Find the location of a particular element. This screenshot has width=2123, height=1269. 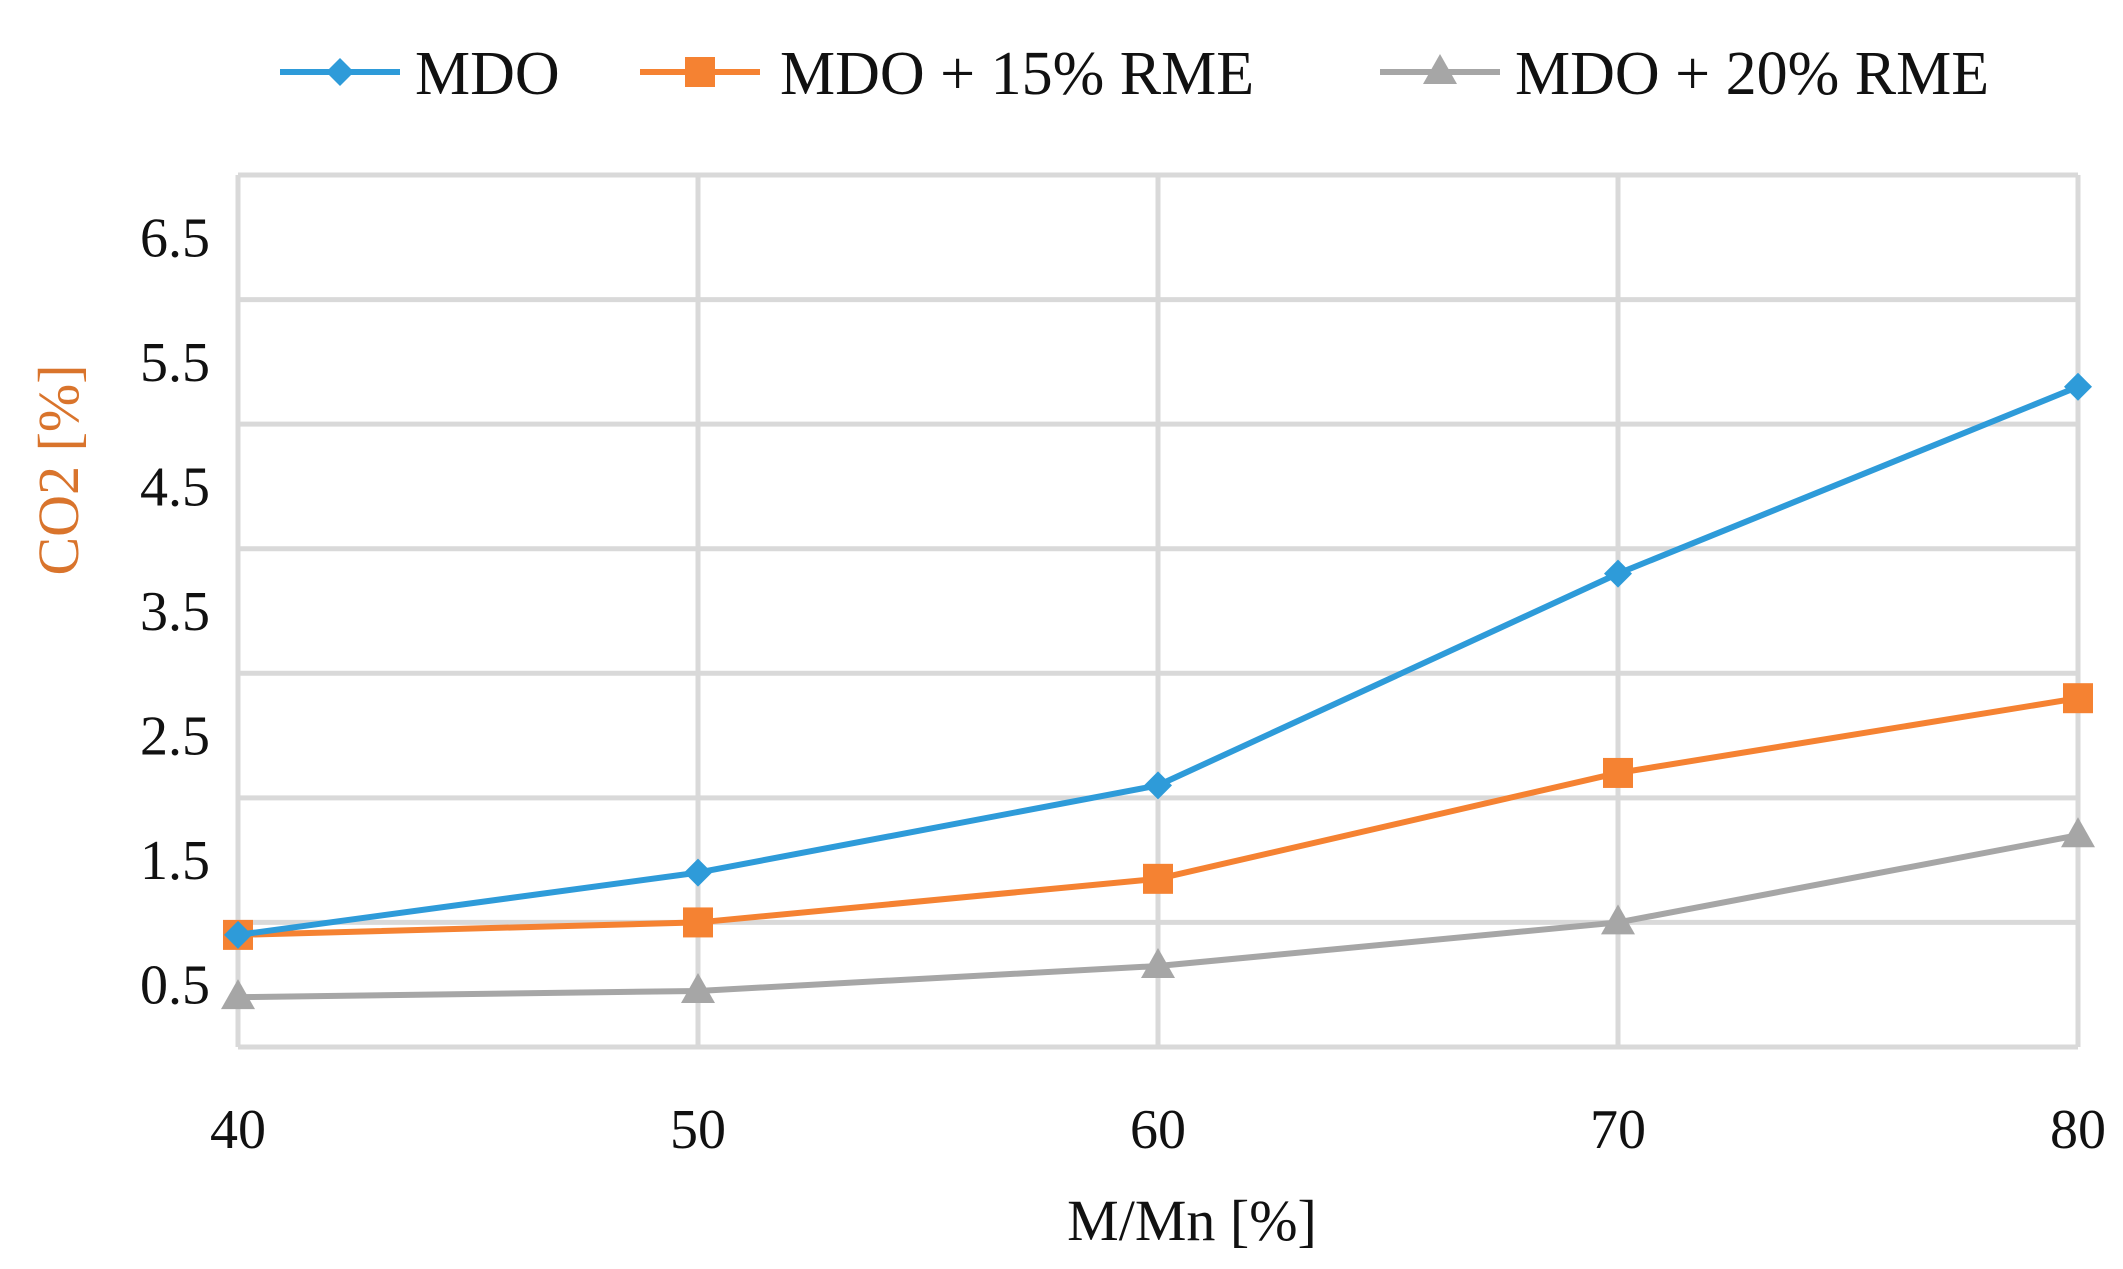

x-tick-label: 80 is located at coordinates (2078, 1130).